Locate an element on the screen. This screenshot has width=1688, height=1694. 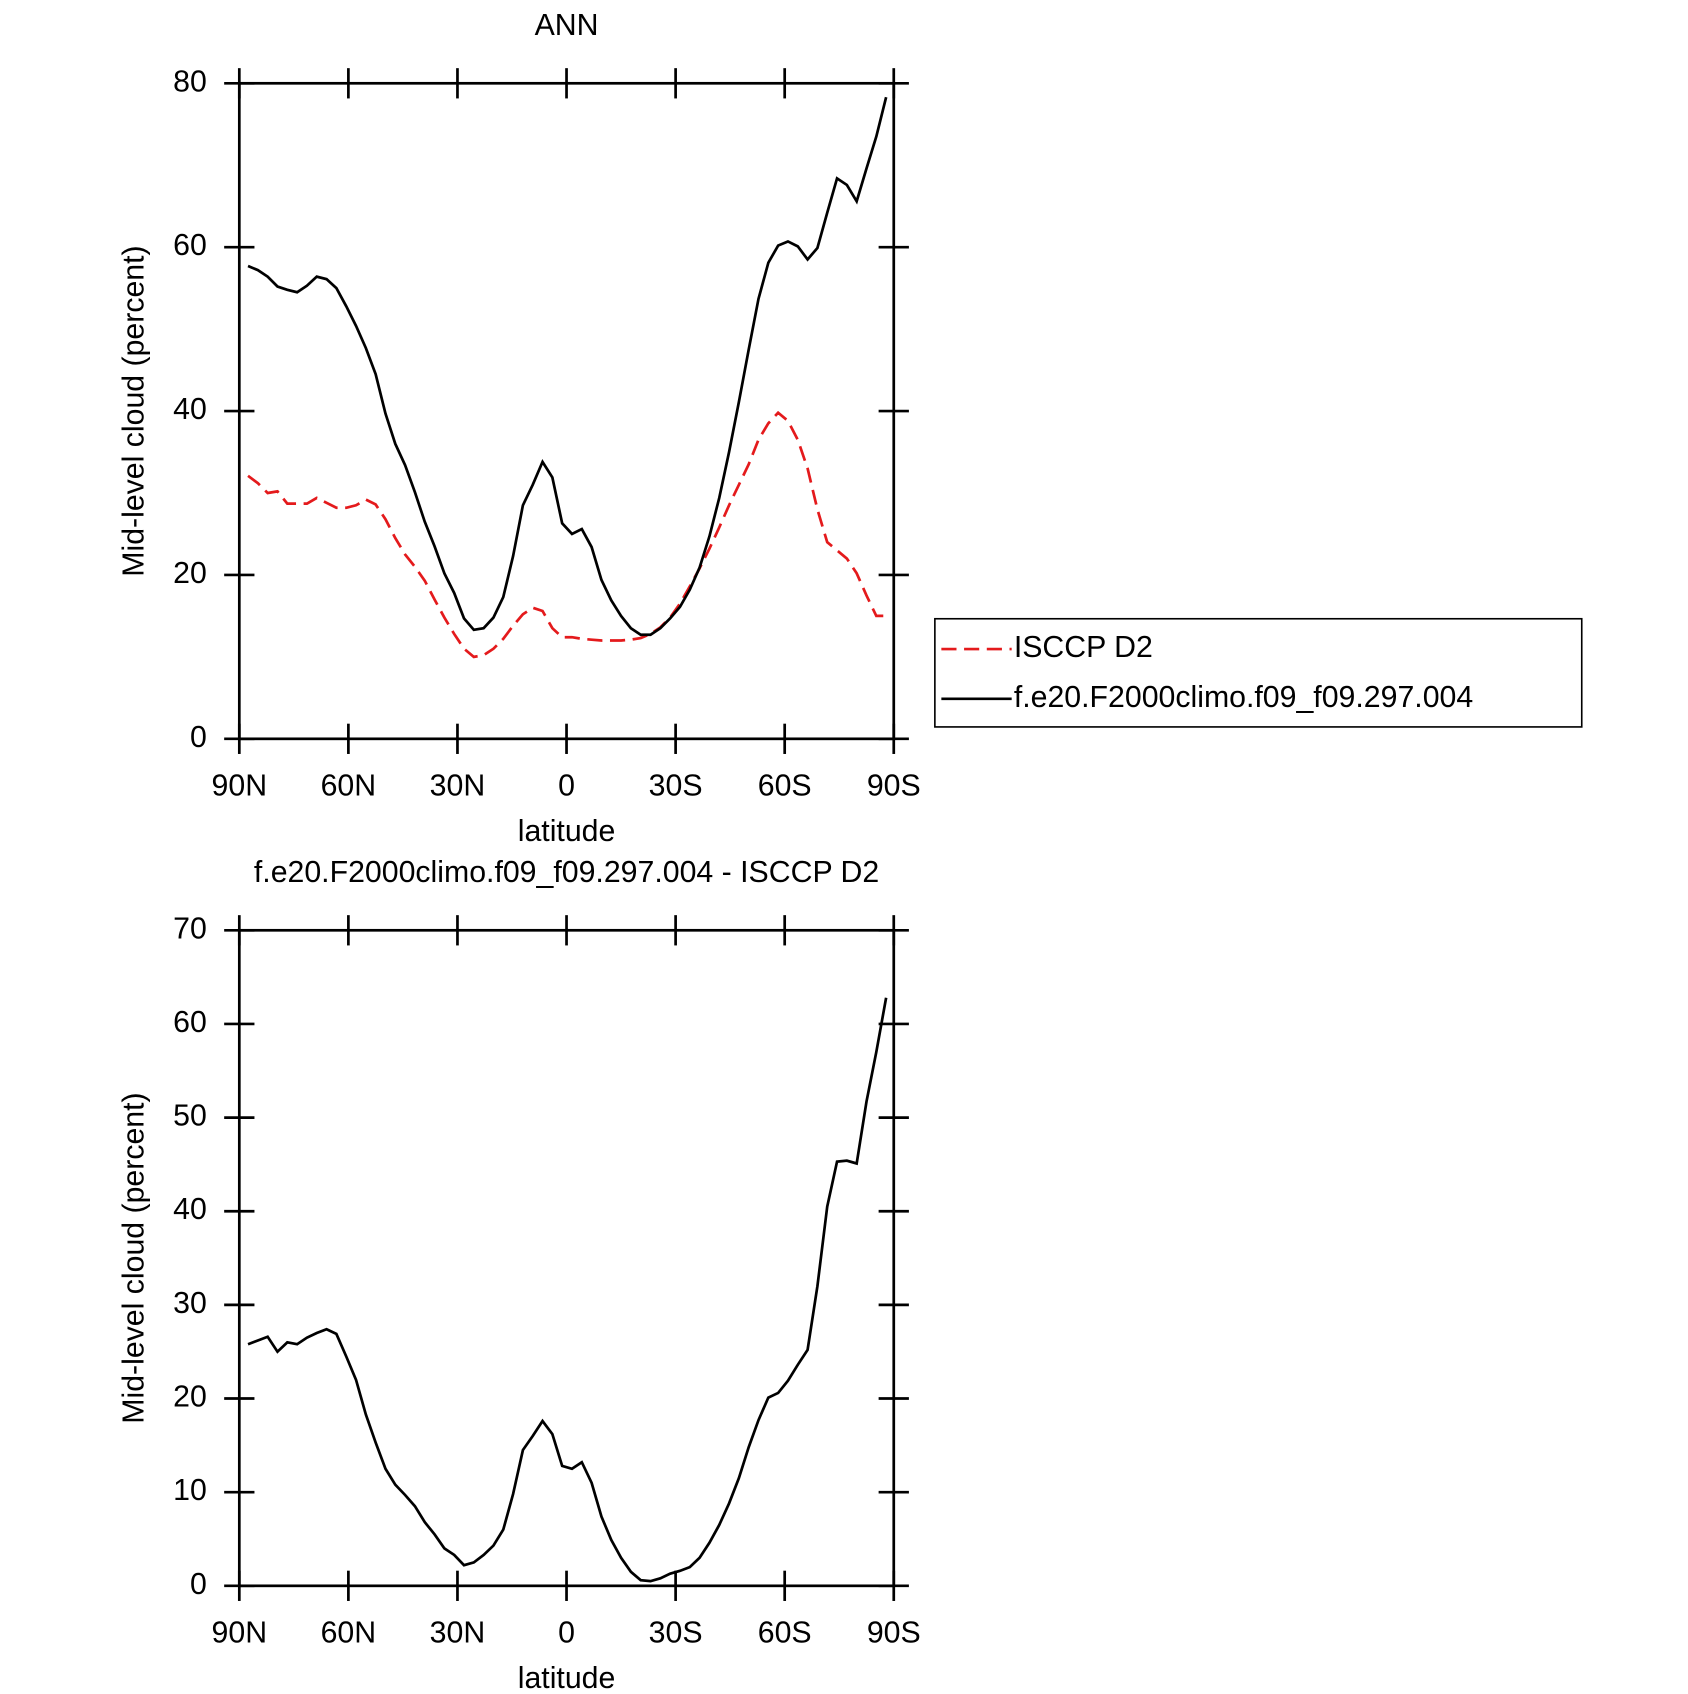
legend-label: f.e20.F2000climo.f09_f09.297.004 is located at coordinates (1243, 697).